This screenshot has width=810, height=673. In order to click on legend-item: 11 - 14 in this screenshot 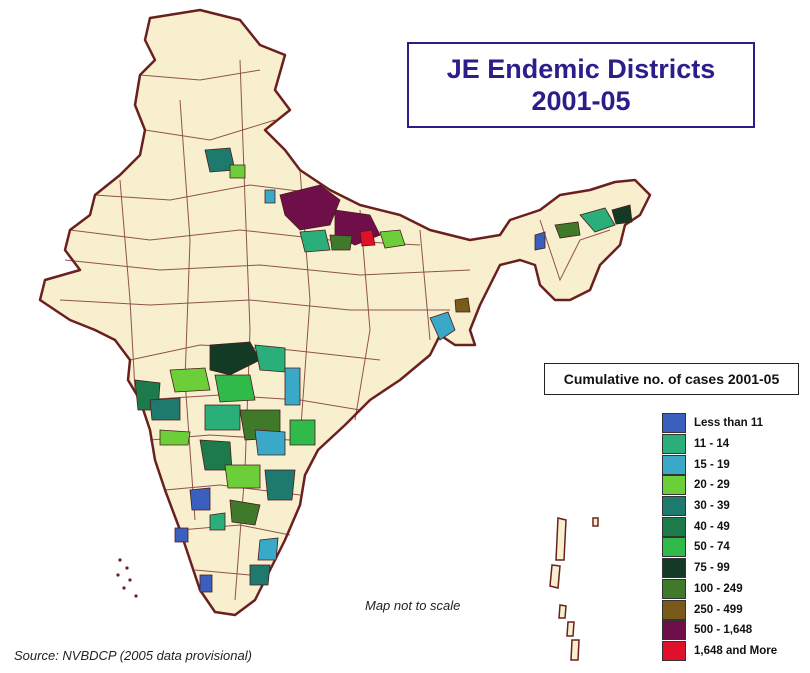, I will do `click(719, 444)`.